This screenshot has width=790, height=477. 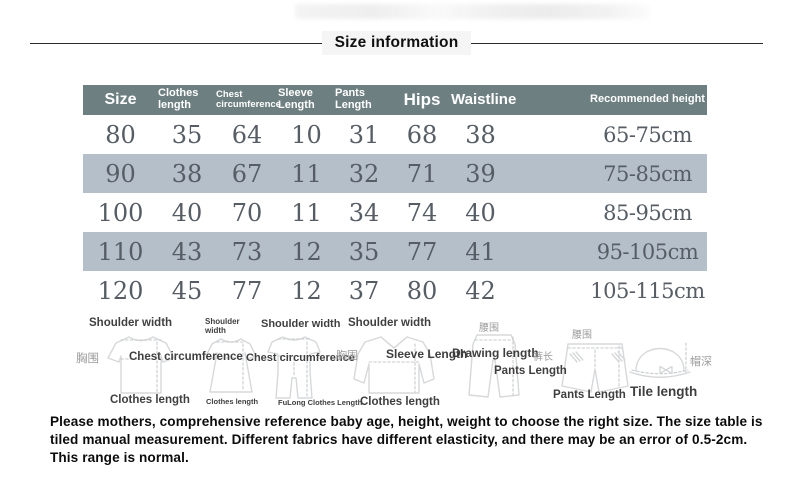 What do you see at coordinates (472, 11) in the screenshot?
I see `watermark-smudge` at bounding box center [472, 11].